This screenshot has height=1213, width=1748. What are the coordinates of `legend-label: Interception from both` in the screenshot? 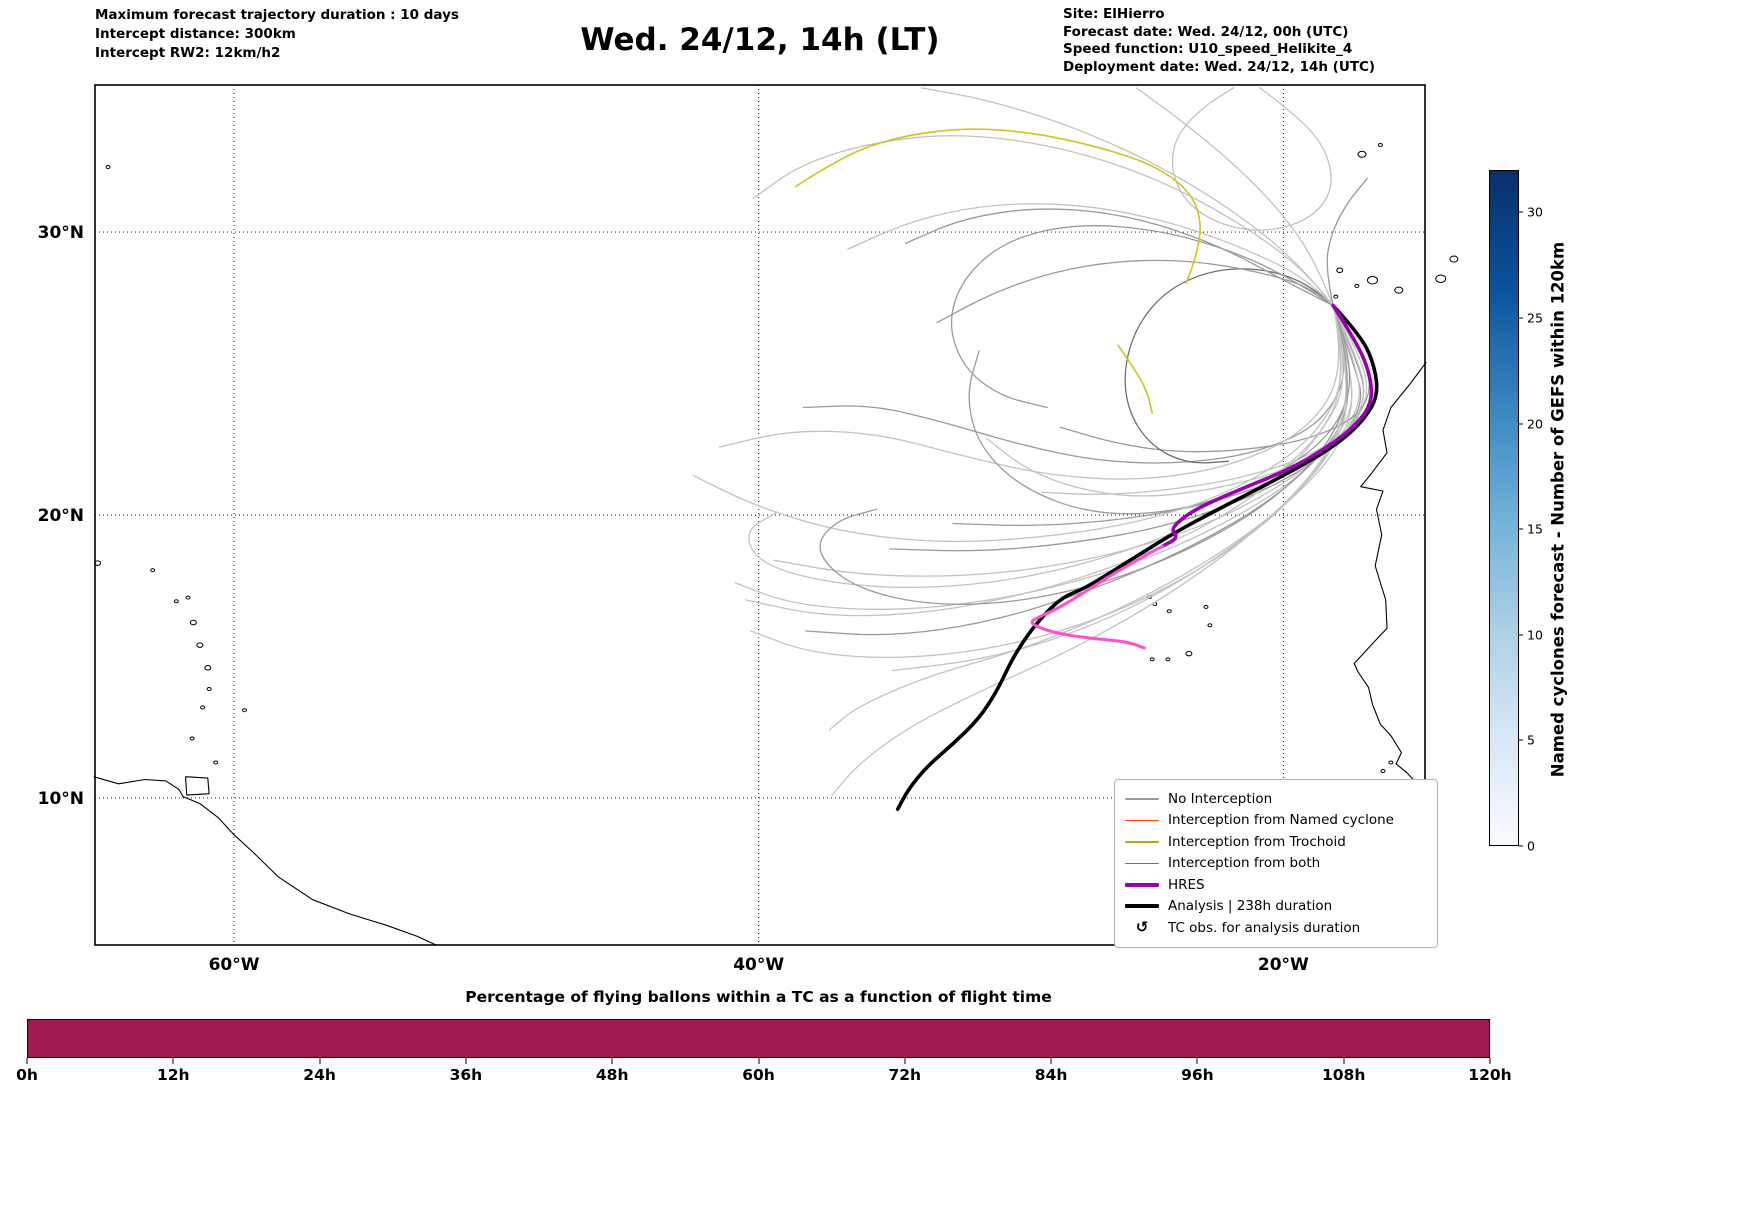 It's located at (1244, 863).